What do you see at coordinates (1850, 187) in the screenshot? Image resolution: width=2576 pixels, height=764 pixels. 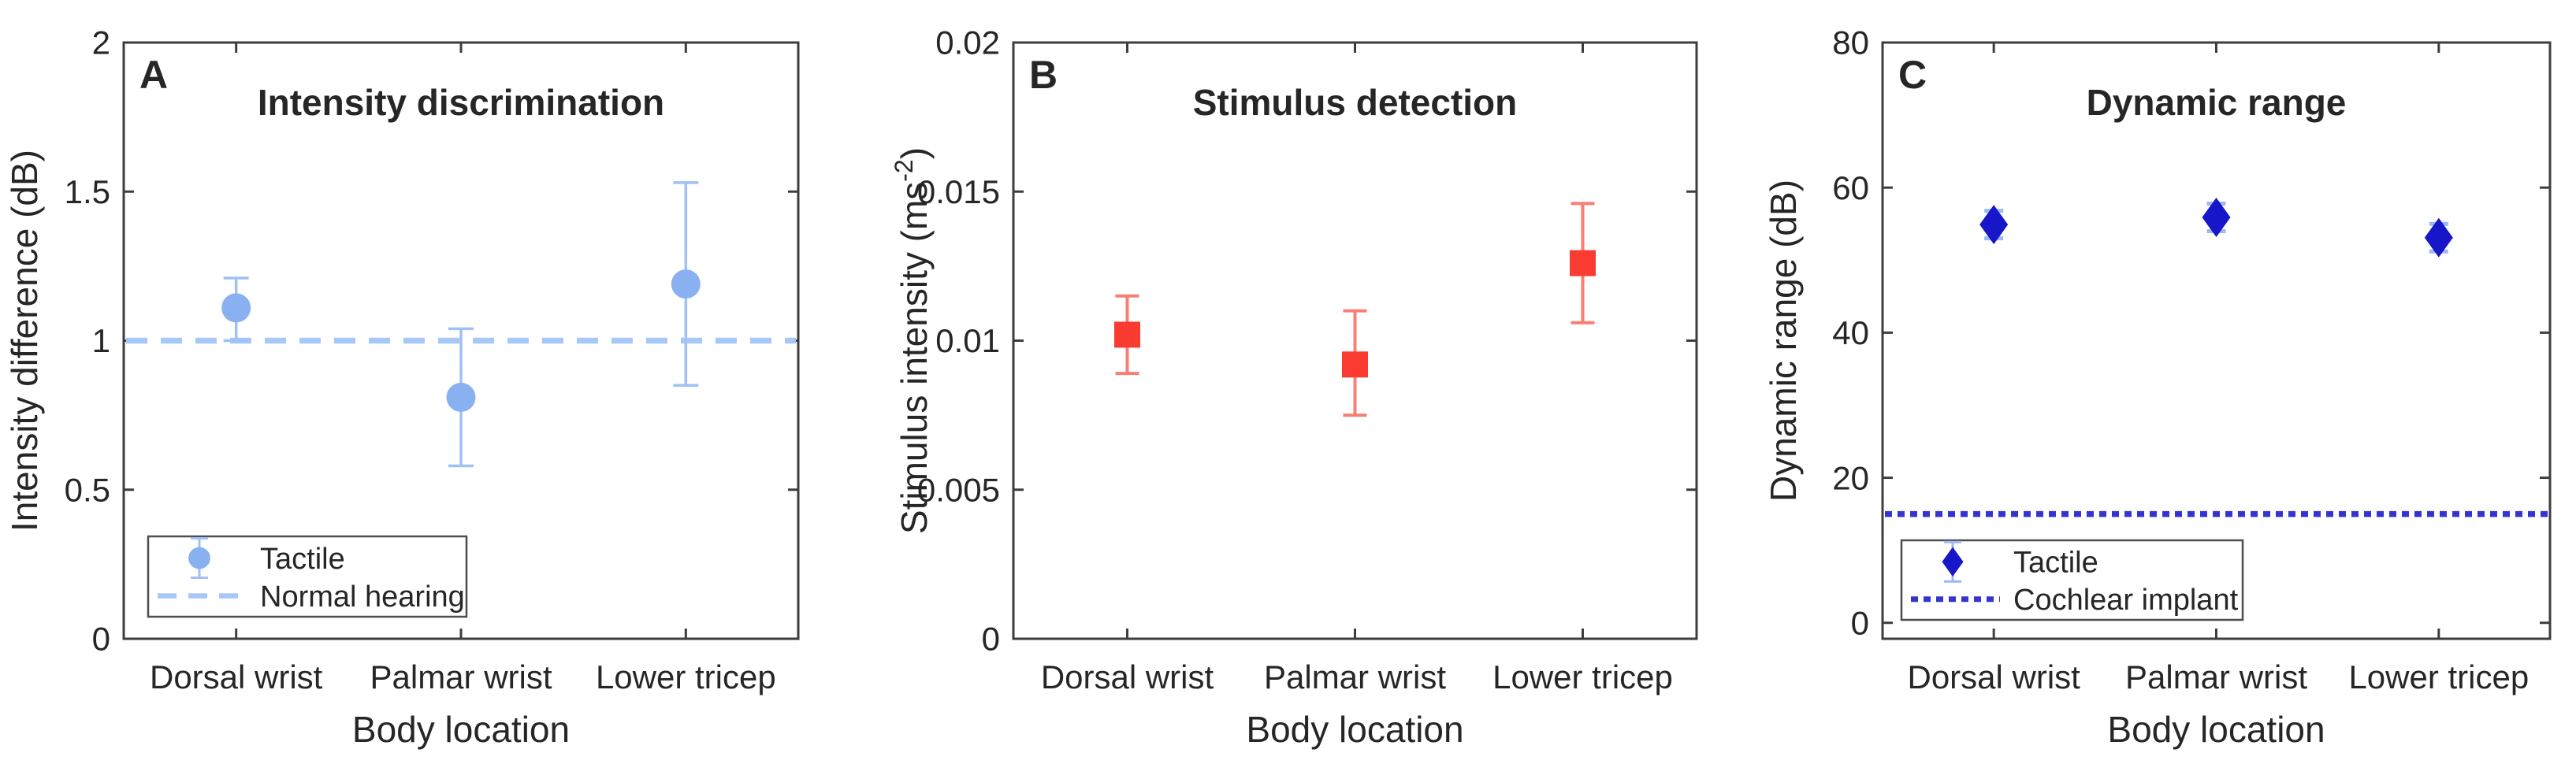 I see `y-tick-label: 60` at bounding box center [1850, 187].